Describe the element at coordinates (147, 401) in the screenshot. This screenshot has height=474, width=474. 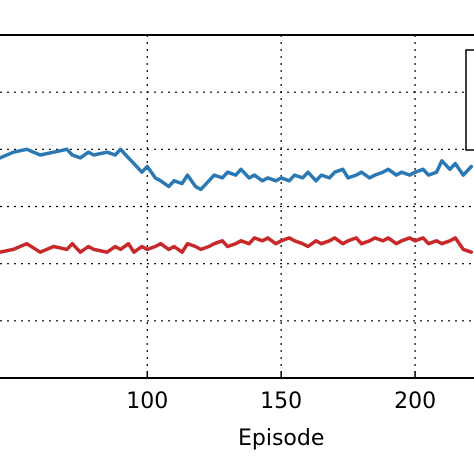
I see `x-tick-label-0: 100` at that location.